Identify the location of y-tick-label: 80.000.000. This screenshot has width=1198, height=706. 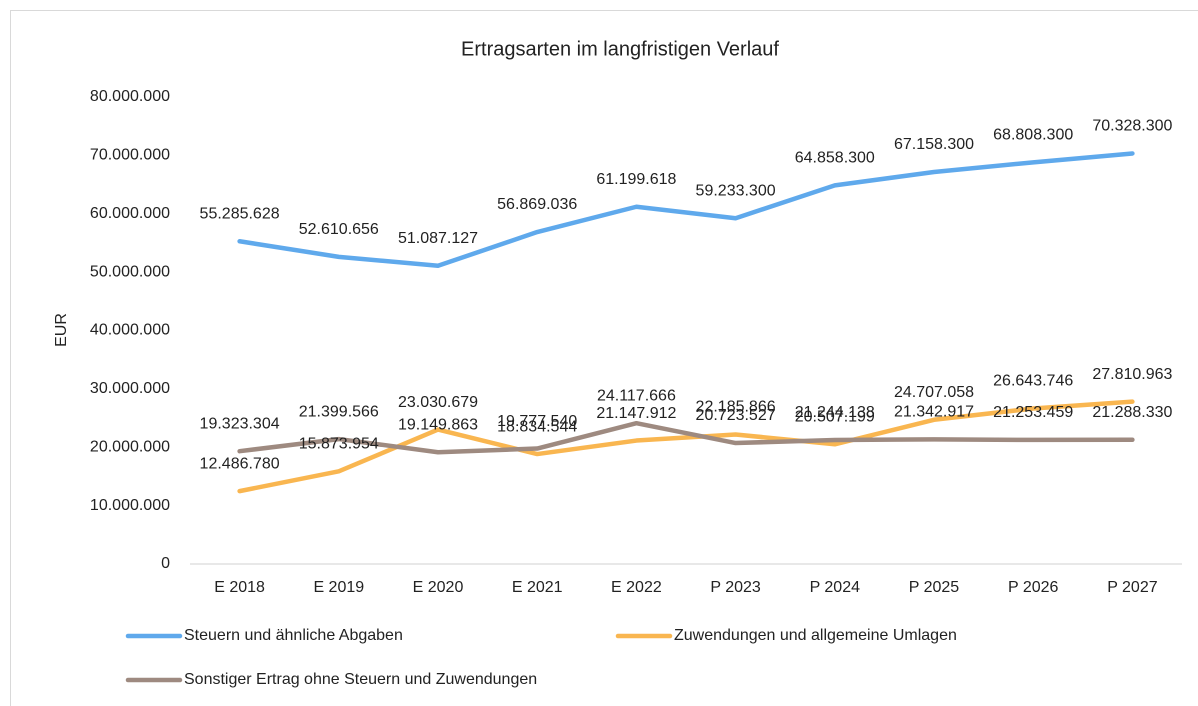
(130, 96).